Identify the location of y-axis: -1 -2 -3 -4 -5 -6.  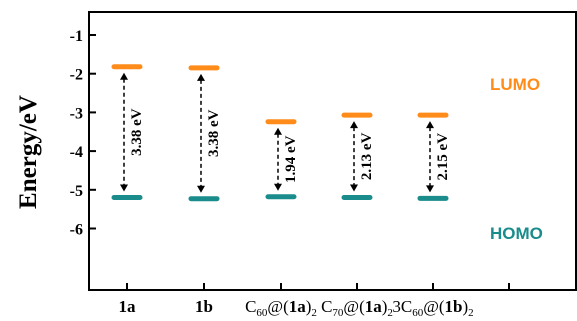
(83, 133).